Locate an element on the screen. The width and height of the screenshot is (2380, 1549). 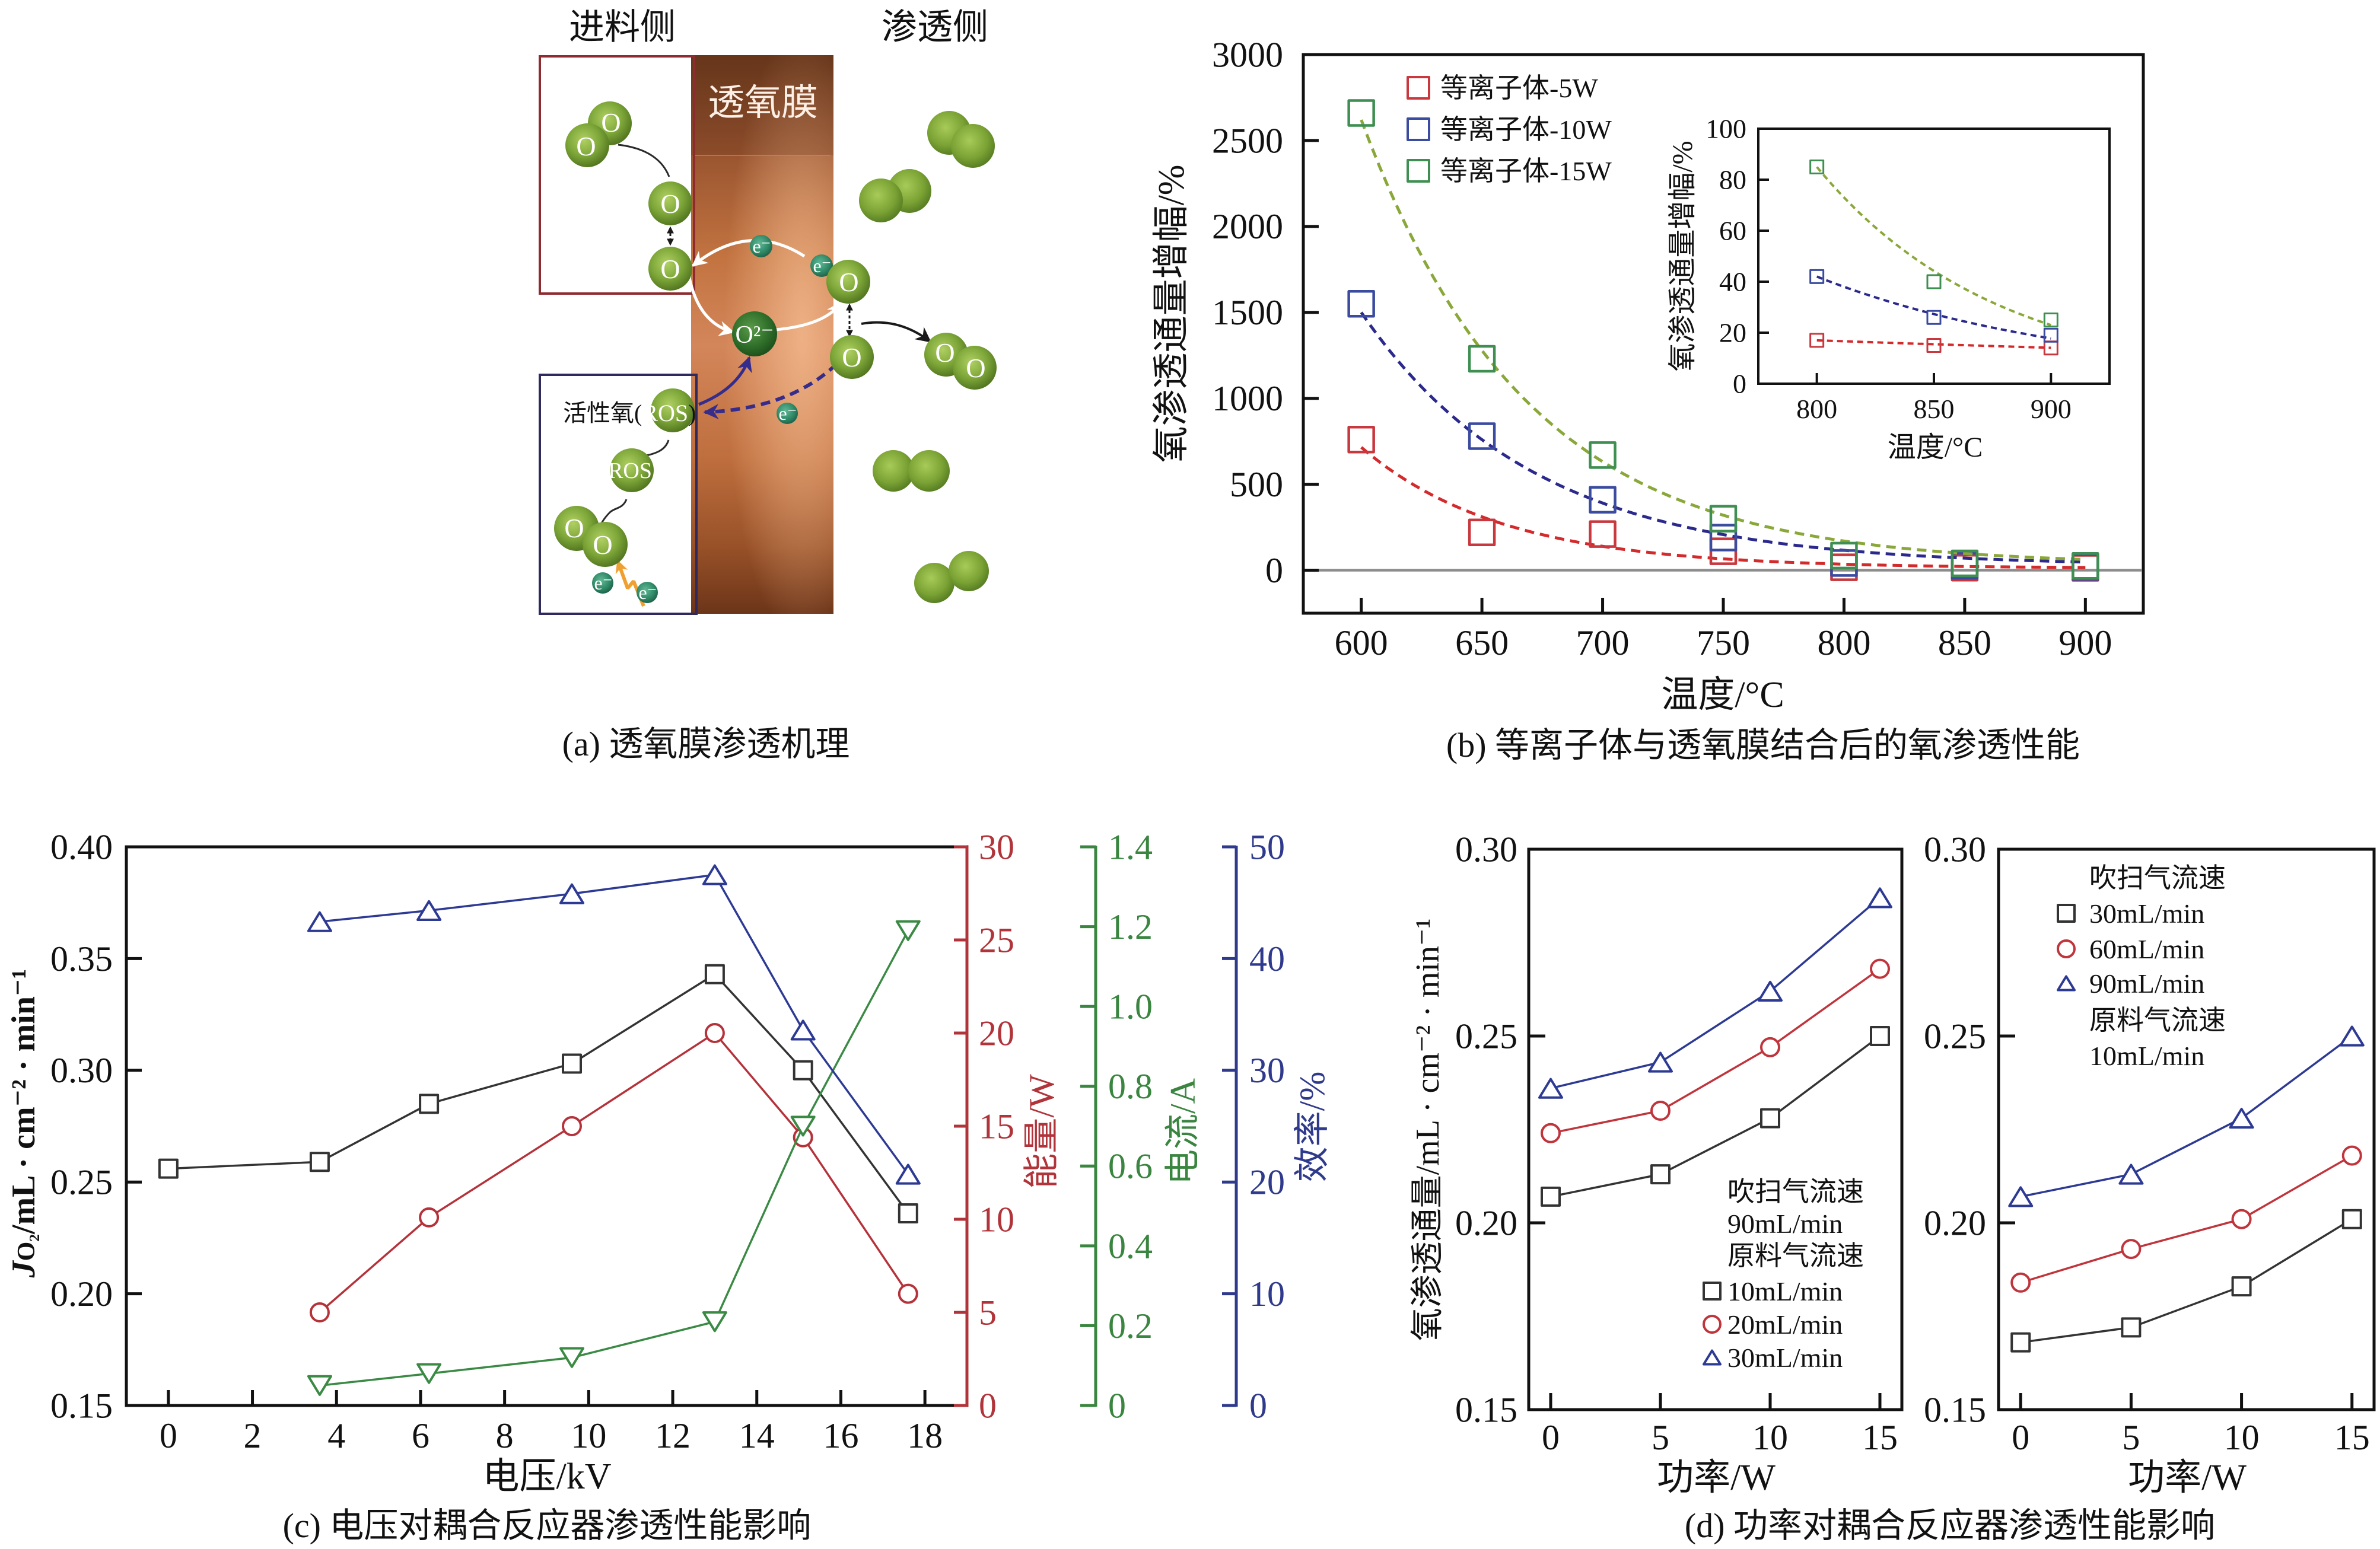
legend-heading: 10mL/min is located at coordinates (2146, 1056).